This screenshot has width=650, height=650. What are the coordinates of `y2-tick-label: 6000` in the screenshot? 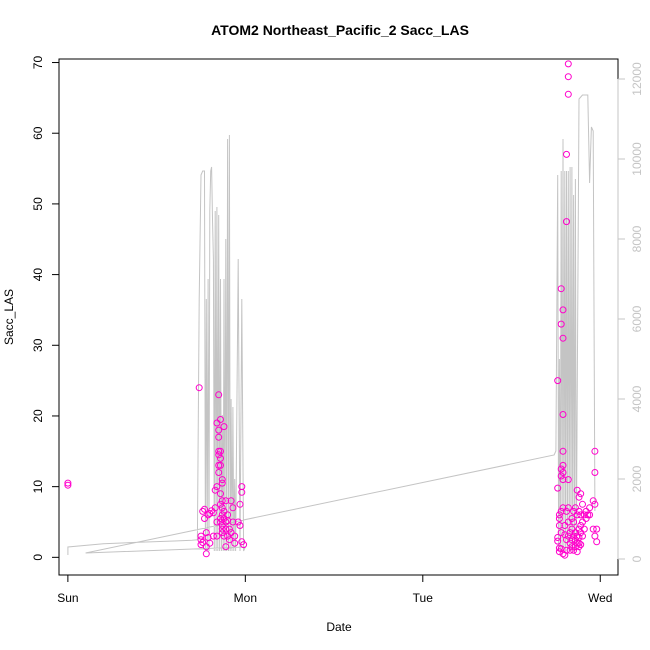 It's located at (637, 318).